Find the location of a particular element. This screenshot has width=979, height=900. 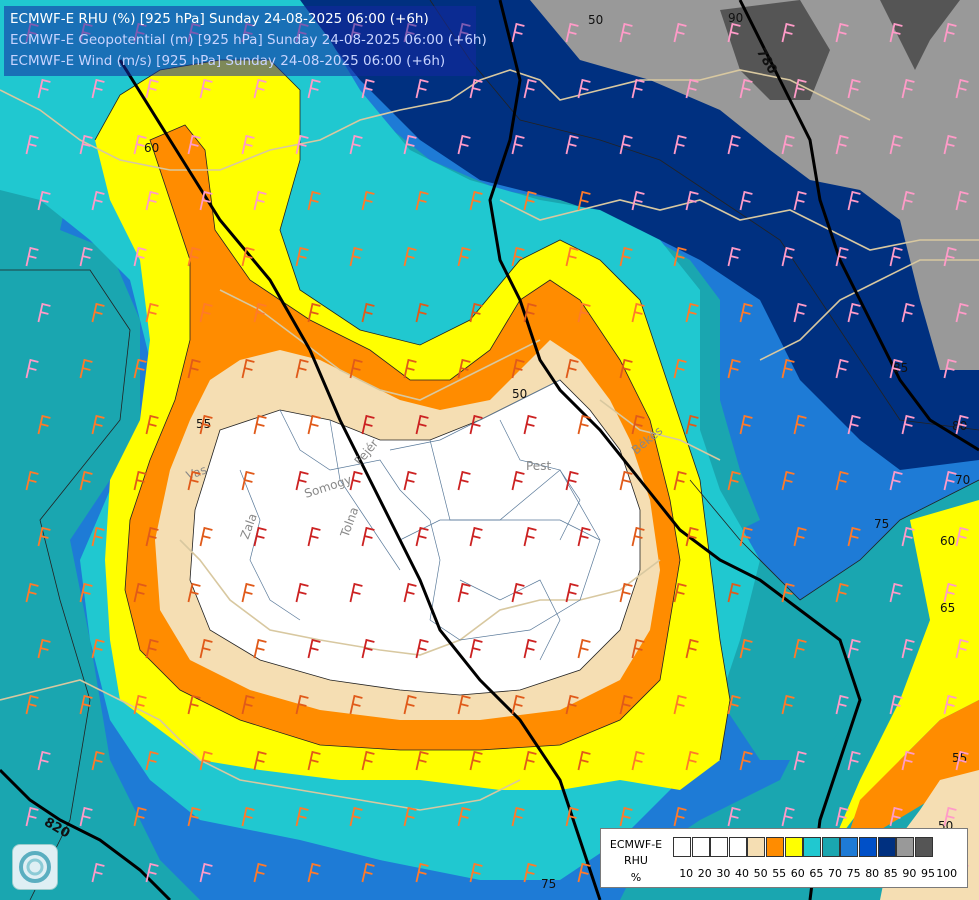

legend-swatches is located at coordinates (803, 847).